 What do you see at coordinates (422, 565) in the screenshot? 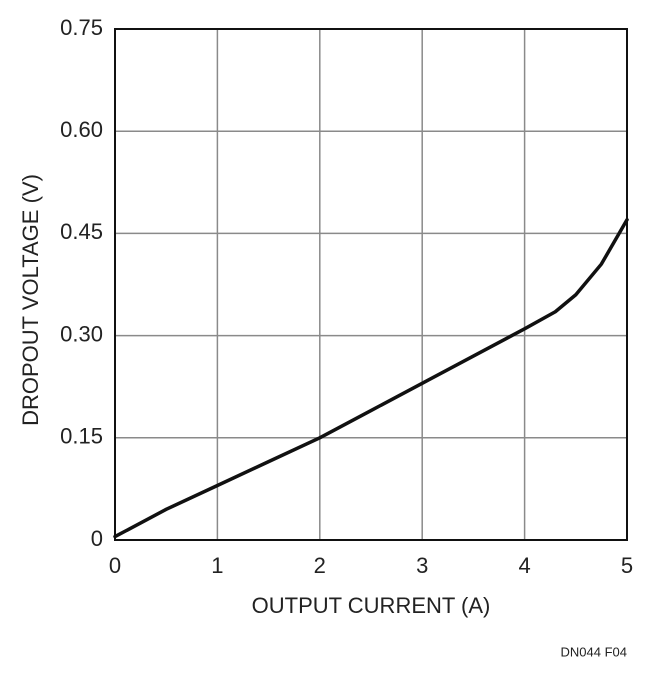
I see `x-tick-label: 3` at bounding box center [422, 565].